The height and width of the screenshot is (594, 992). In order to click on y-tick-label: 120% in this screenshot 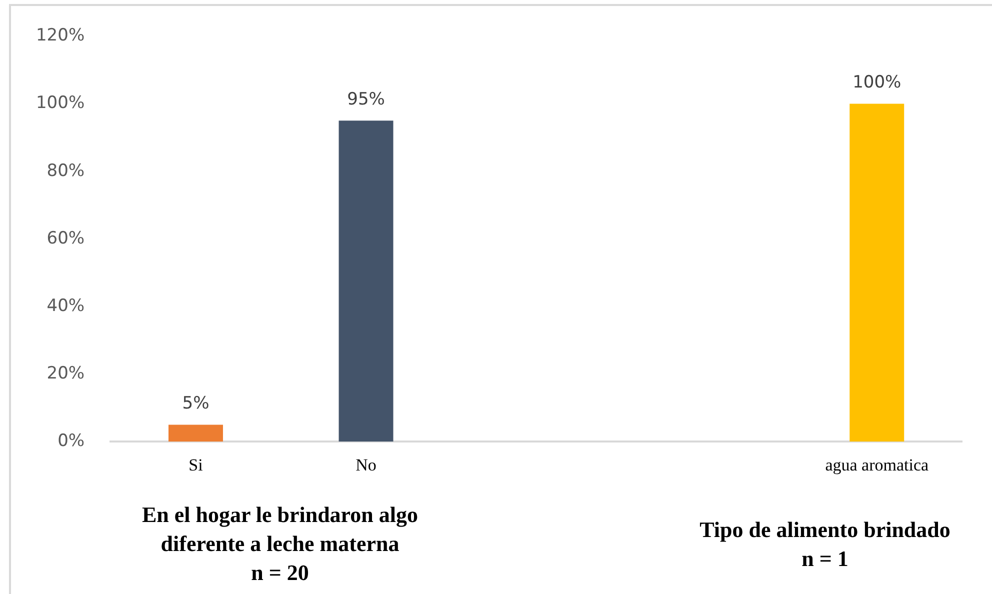, I will do `click(60, 36)`.